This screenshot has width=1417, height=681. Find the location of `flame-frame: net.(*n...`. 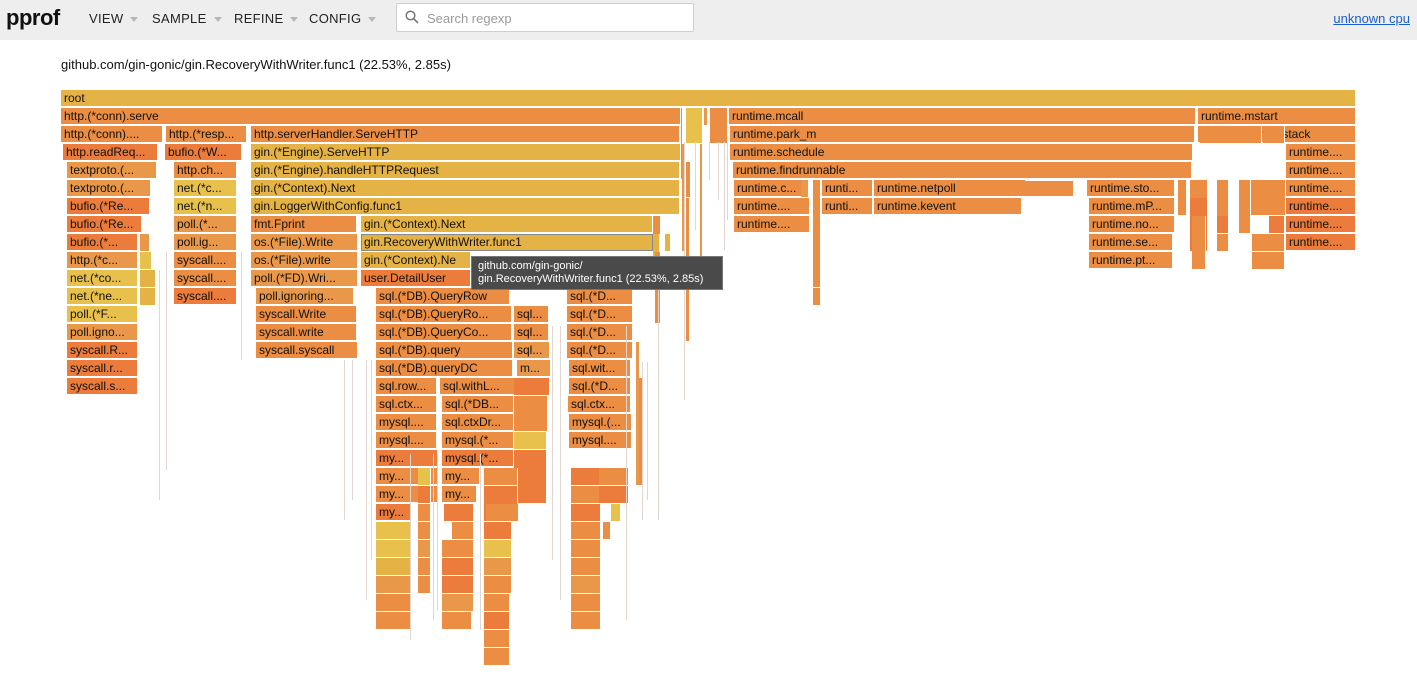

flame-frame: net.(*n... is located at coordinates (205, 206).